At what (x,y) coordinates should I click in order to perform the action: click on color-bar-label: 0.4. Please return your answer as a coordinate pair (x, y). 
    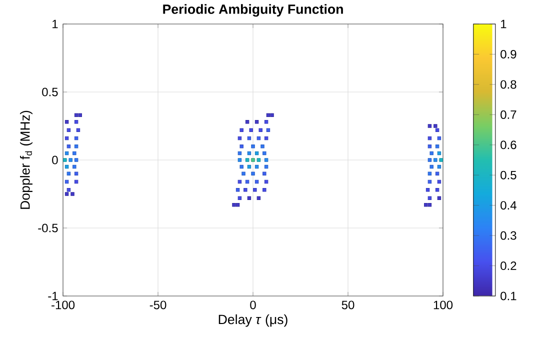
    Looking at the image, I should click on (508, 205).